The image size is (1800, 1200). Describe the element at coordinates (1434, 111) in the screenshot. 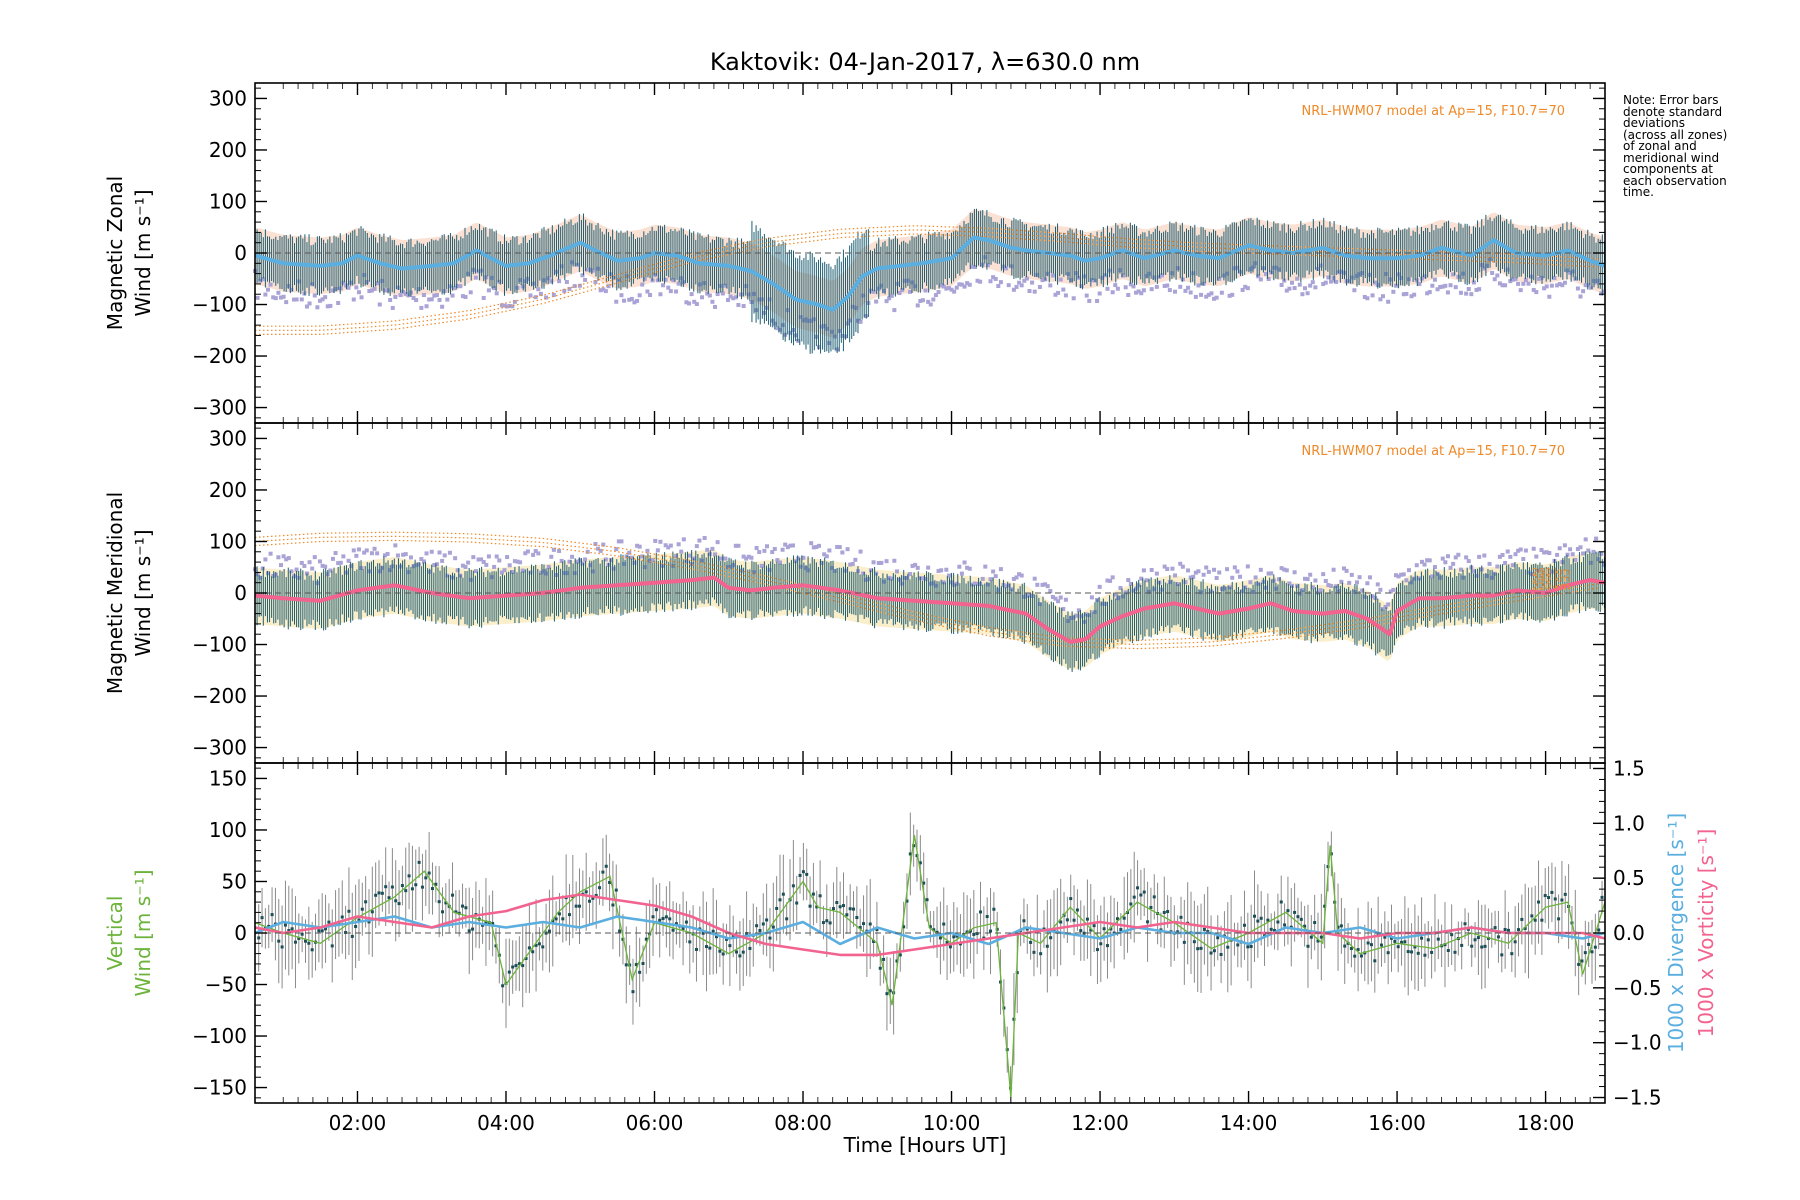

I see `model-label: NRL-HWM07 model at Ap=15, F10.7=70` at that location.